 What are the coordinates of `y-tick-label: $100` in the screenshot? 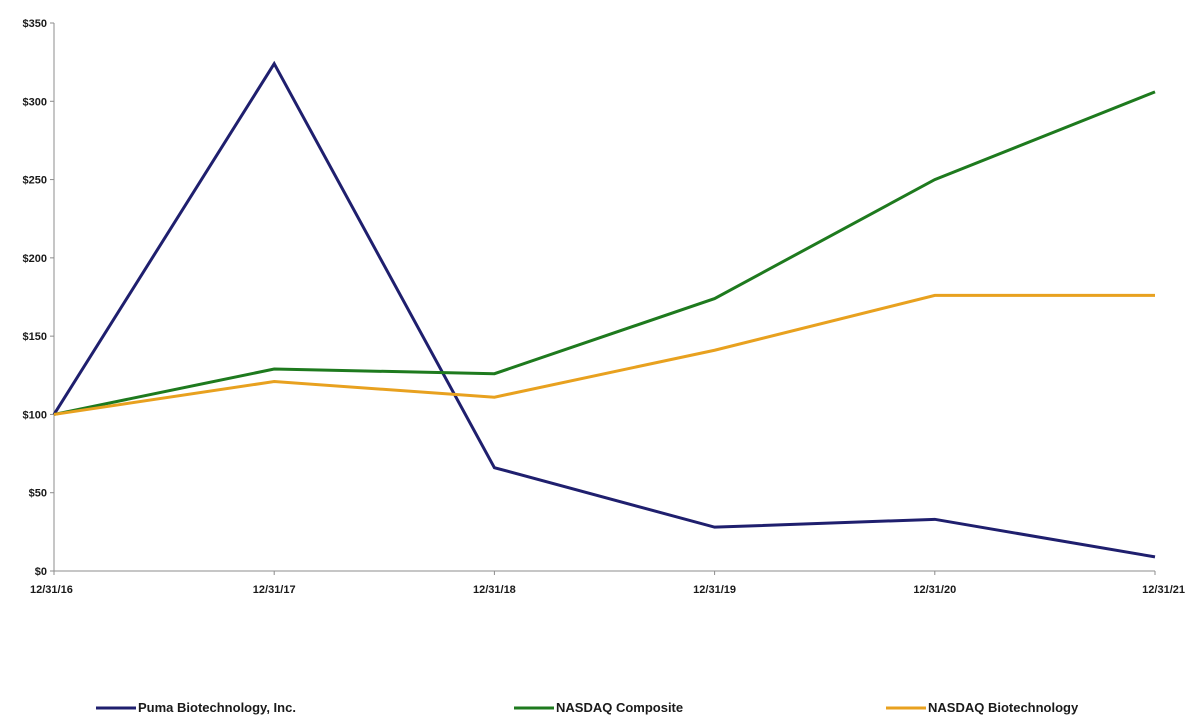 It's located at (35, 415).